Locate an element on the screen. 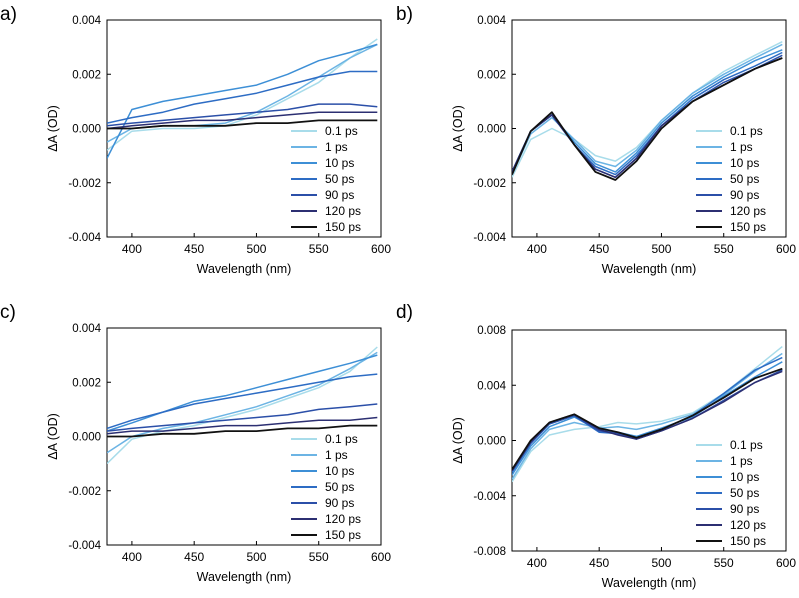  panel-label: d) is located at coordinates (404, 312).